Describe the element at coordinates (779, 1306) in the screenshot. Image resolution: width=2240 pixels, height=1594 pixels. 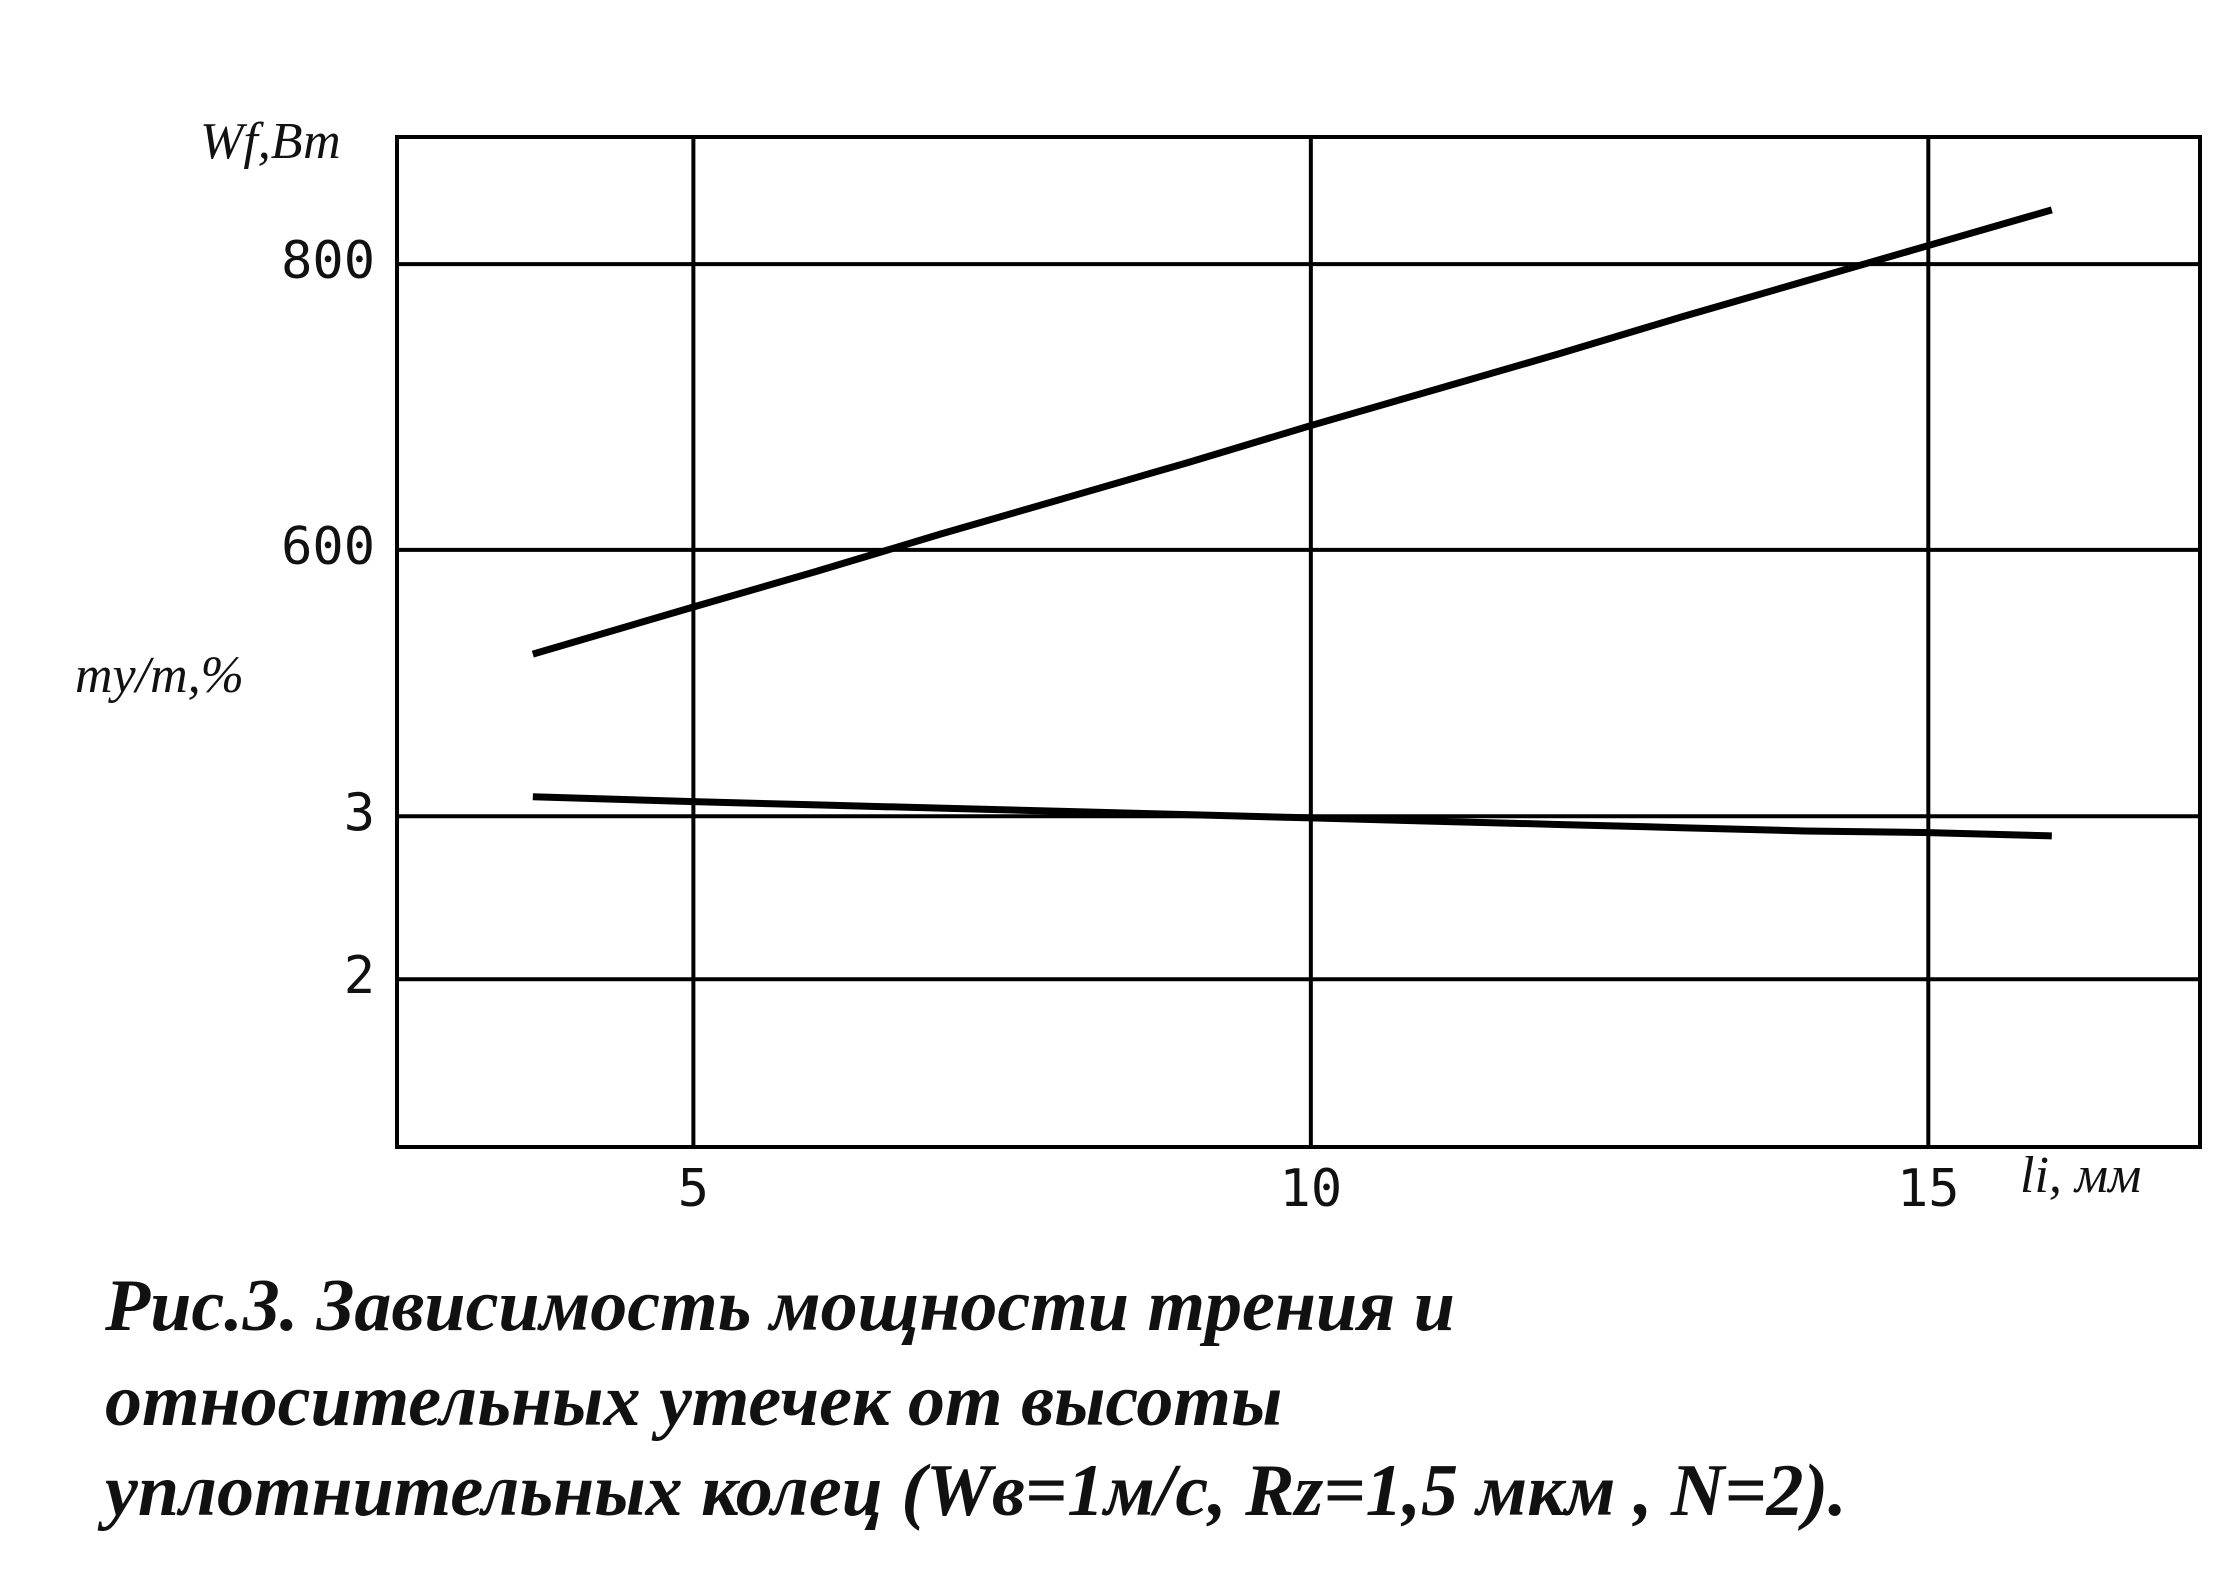
I see `caption-line: Рис.3. Зависимость мощности трения и` at that location.